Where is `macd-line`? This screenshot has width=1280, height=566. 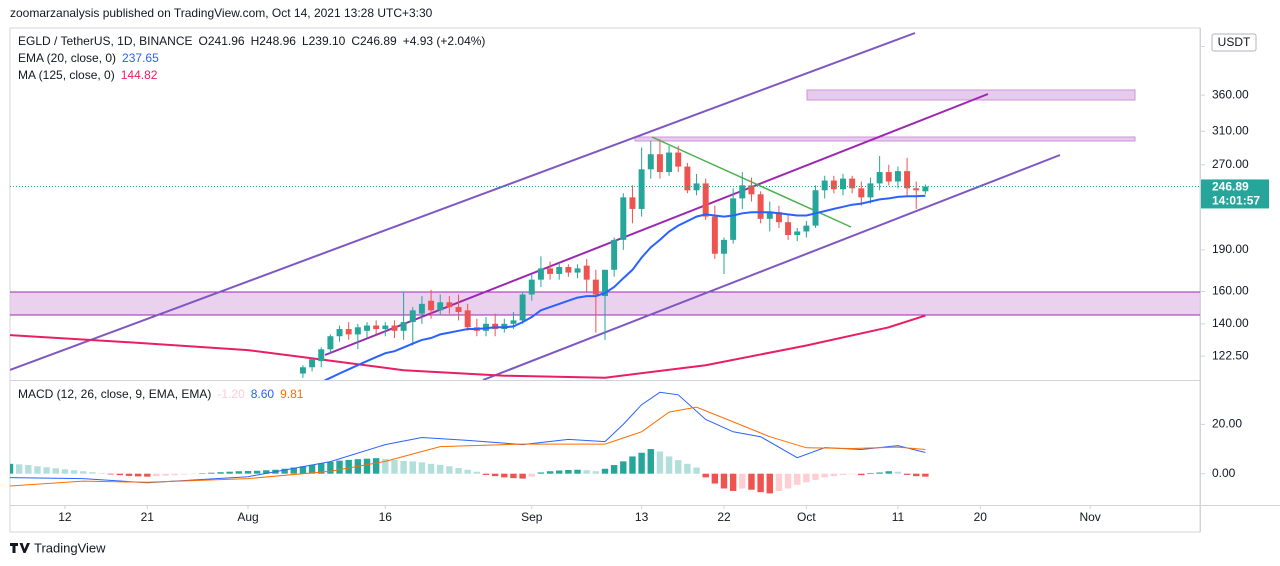
macd-line is located at coordinates (468, 437).